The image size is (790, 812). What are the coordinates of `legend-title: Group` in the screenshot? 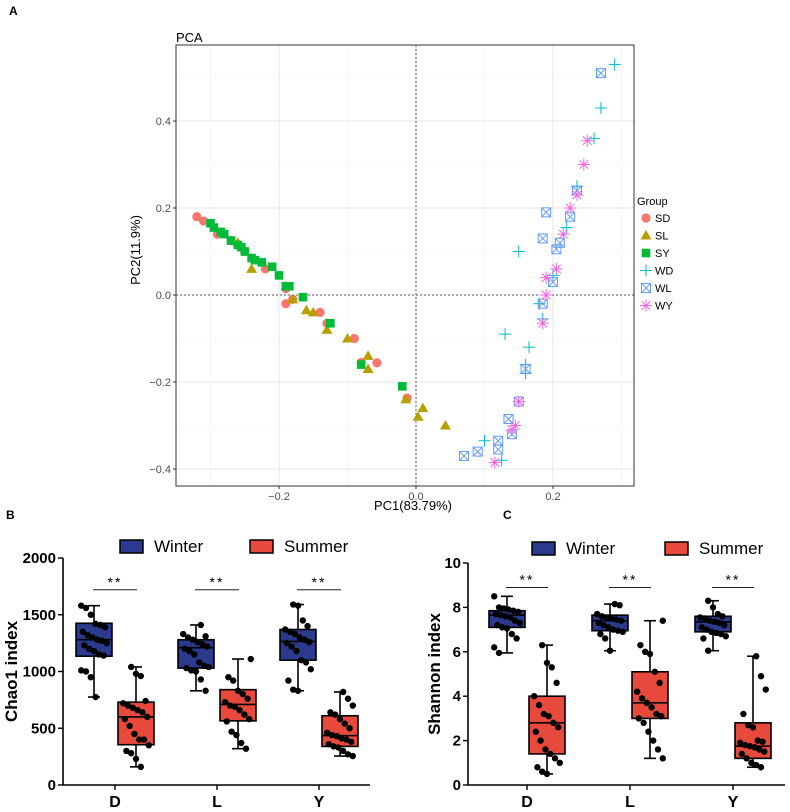 It's located at (652, 202).